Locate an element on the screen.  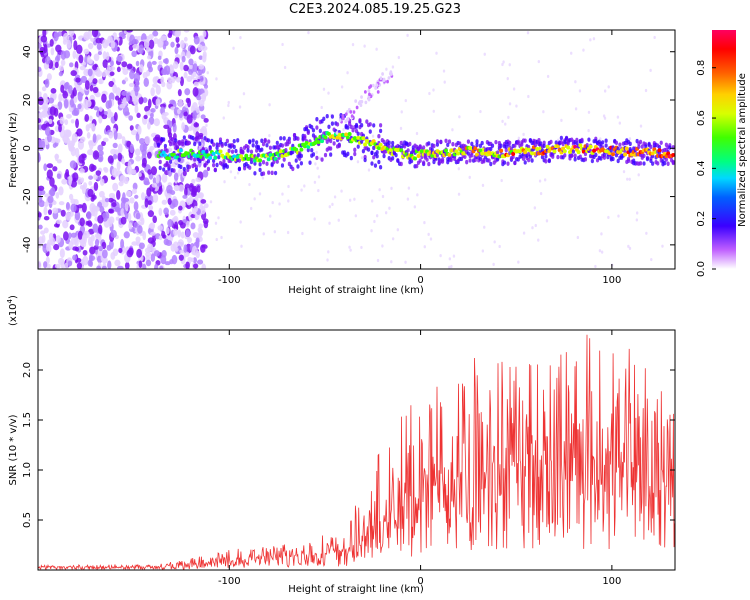
colorbar-gradient is located at coordinates (724, 149).